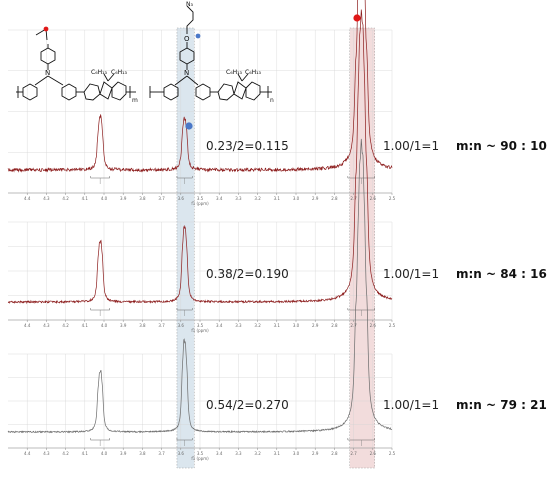 The image size is (551, 477). What do you see at coordinates (247, 274) in the screenshot?
I see `ratio-left-2: 0.38/2=0.190` at bounding box center [247, 274].